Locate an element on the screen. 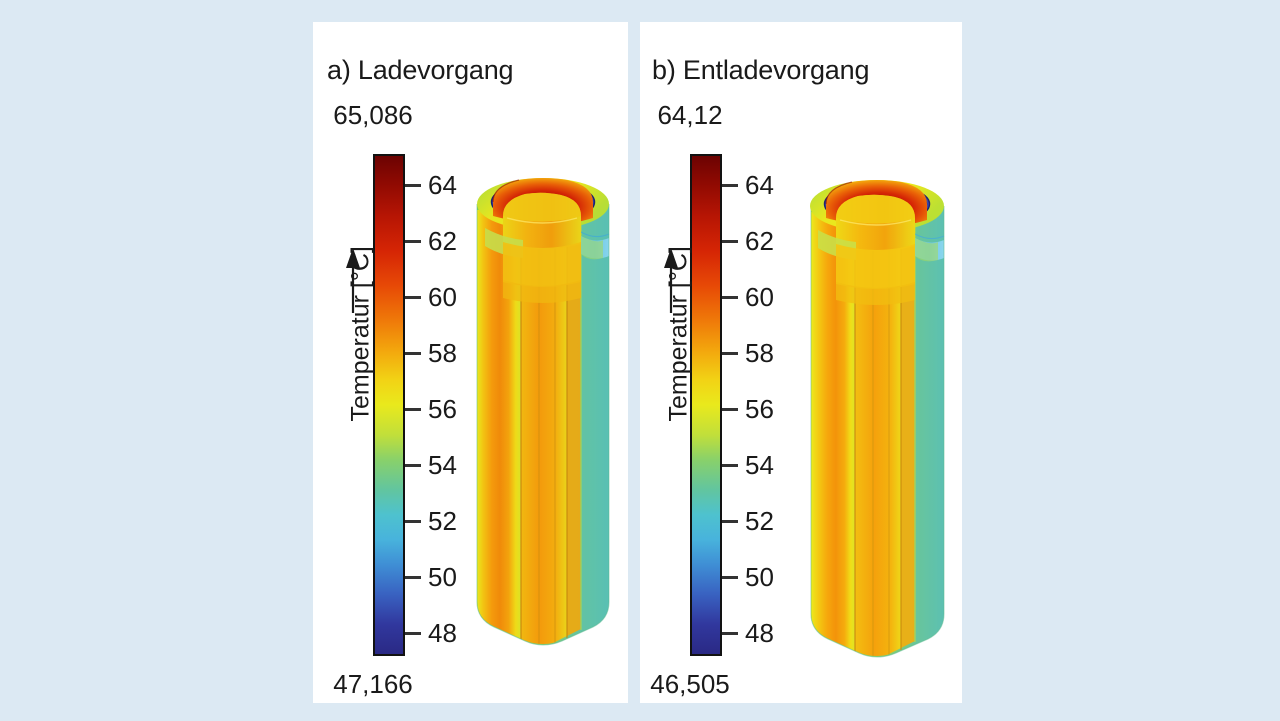 This screenshot has height=721, width=1280. battery-cell-heatmap-a is located at coordinates (543, 412).